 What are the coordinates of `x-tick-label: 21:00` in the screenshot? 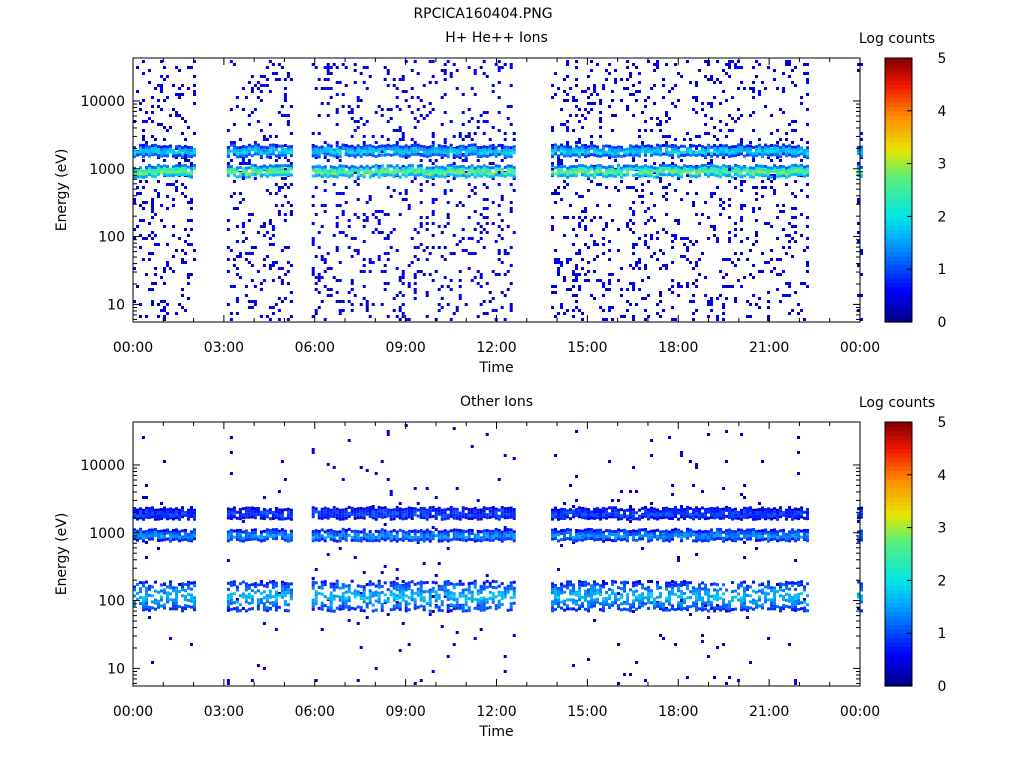 It's located at (769, 348).